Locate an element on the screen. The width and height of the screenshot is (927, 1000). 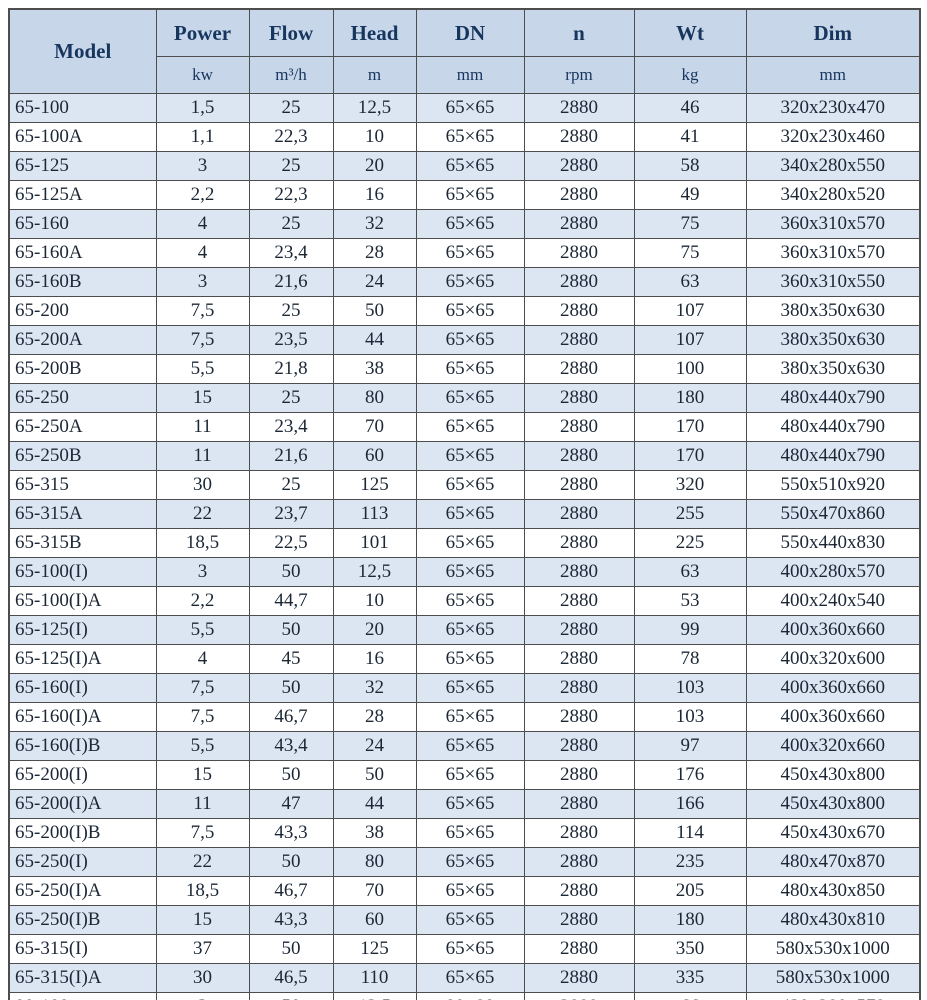
cell-model: 65-160 is located at coordinates (82, 224).